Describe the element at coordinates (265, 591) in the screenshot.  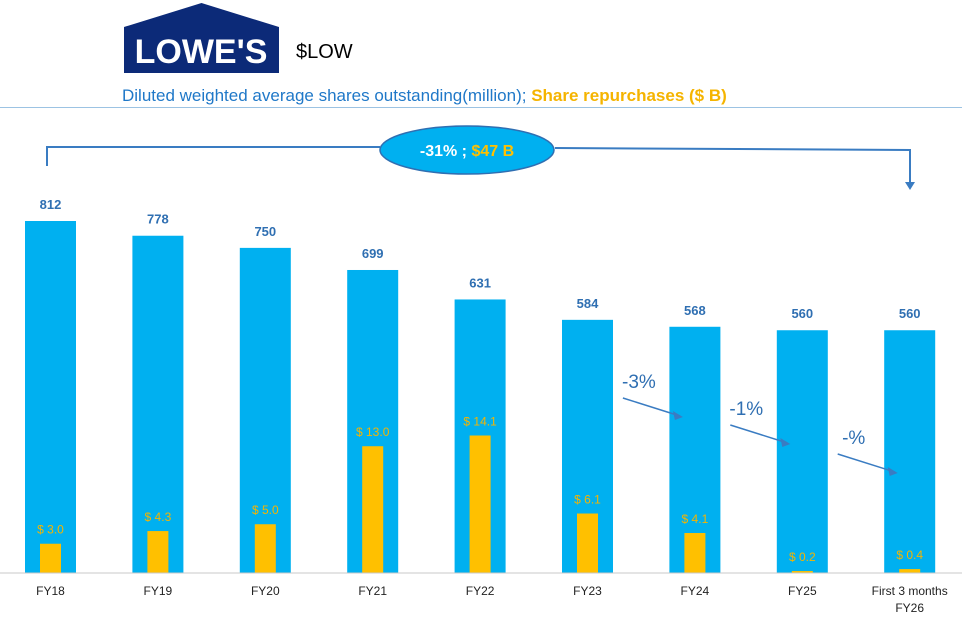
I see `x-tick-label: FY20` at that location.